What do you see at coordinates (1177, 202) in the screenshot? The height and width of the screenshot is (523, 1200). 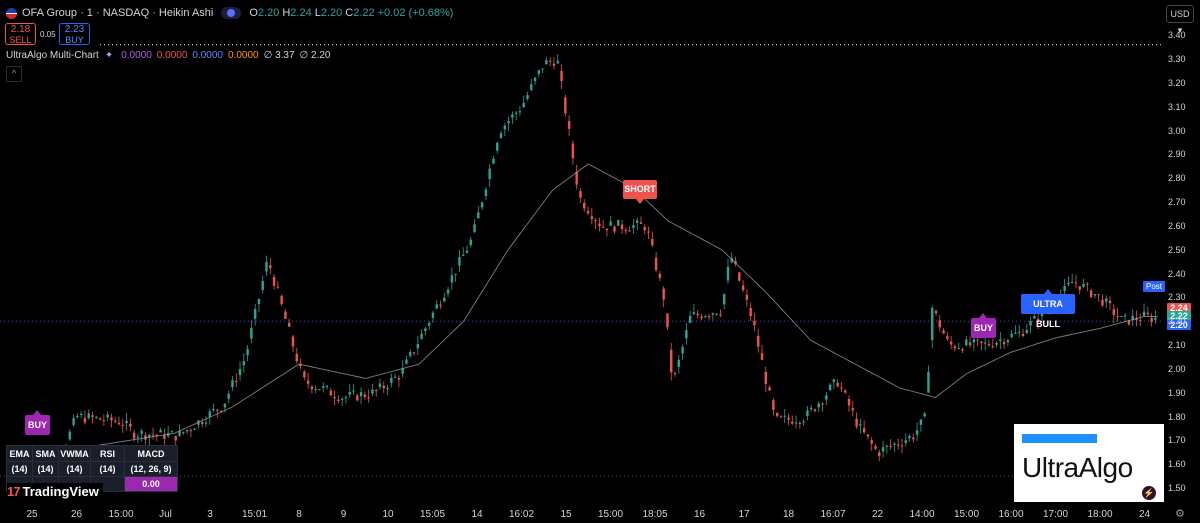 I see `y-tick-label: 2.70` at bounding box center [1177, 202].